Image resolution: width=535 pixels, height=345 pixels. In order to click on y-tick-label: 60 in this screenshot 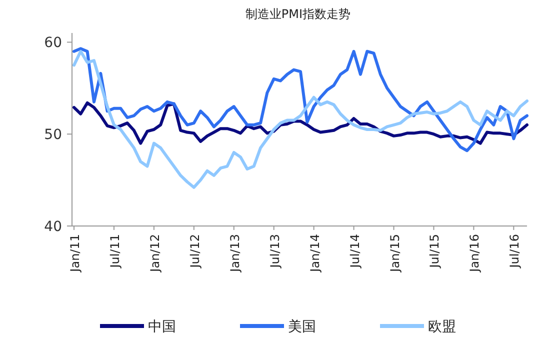, I will do `click(53, 43)`.